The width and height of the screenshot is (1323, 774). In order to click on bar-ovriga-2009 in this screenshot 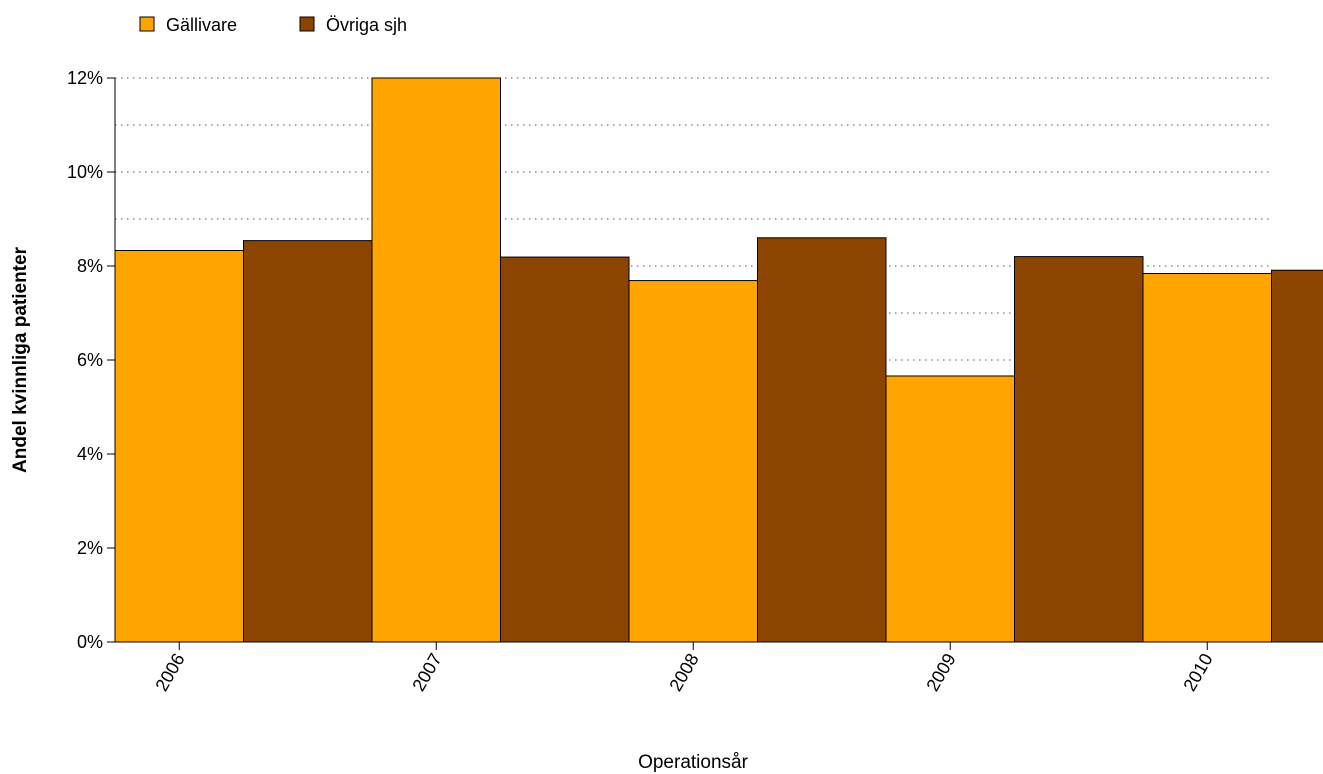, I will do `click(1079, 449)`.